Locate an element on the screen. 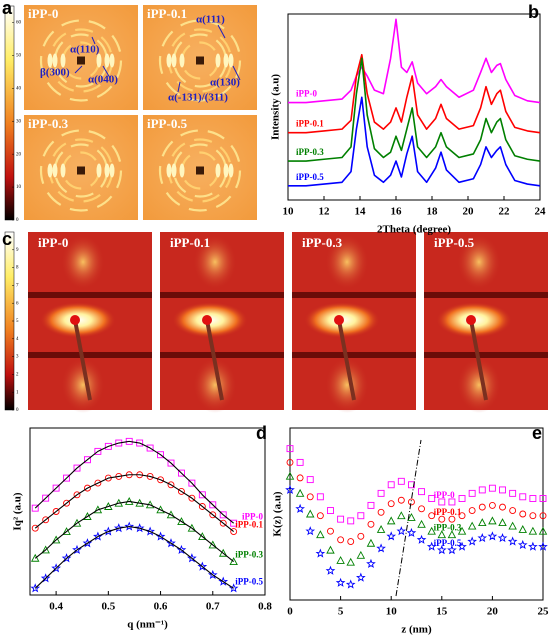 This screenshot has height=640, width=550. pattern-label: iPP-0 is located at coordinates (43, 13).